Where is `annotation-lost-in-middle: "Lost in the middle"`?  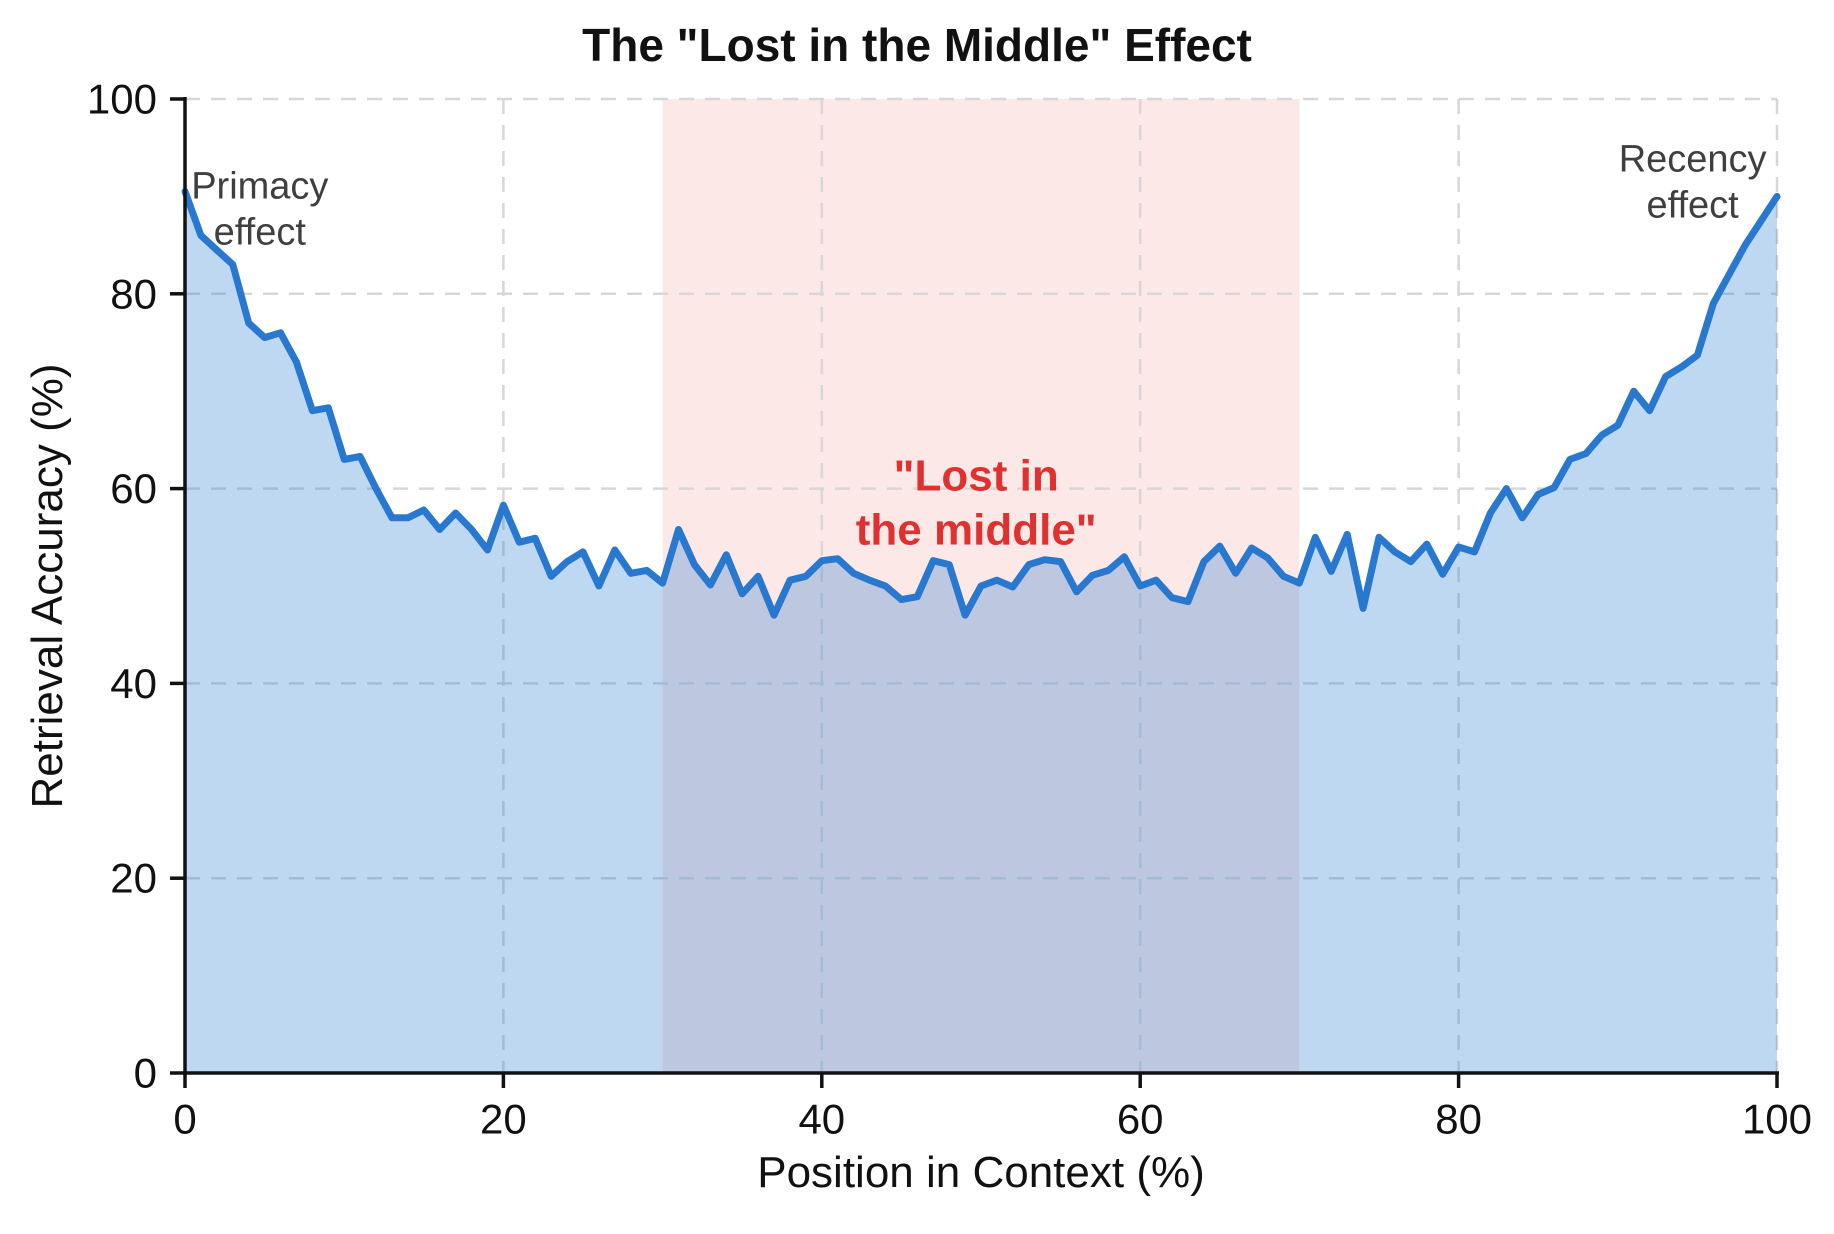 annotation-lost-in-middle: "Lost in the middle" is located at coordinates (976, 503).